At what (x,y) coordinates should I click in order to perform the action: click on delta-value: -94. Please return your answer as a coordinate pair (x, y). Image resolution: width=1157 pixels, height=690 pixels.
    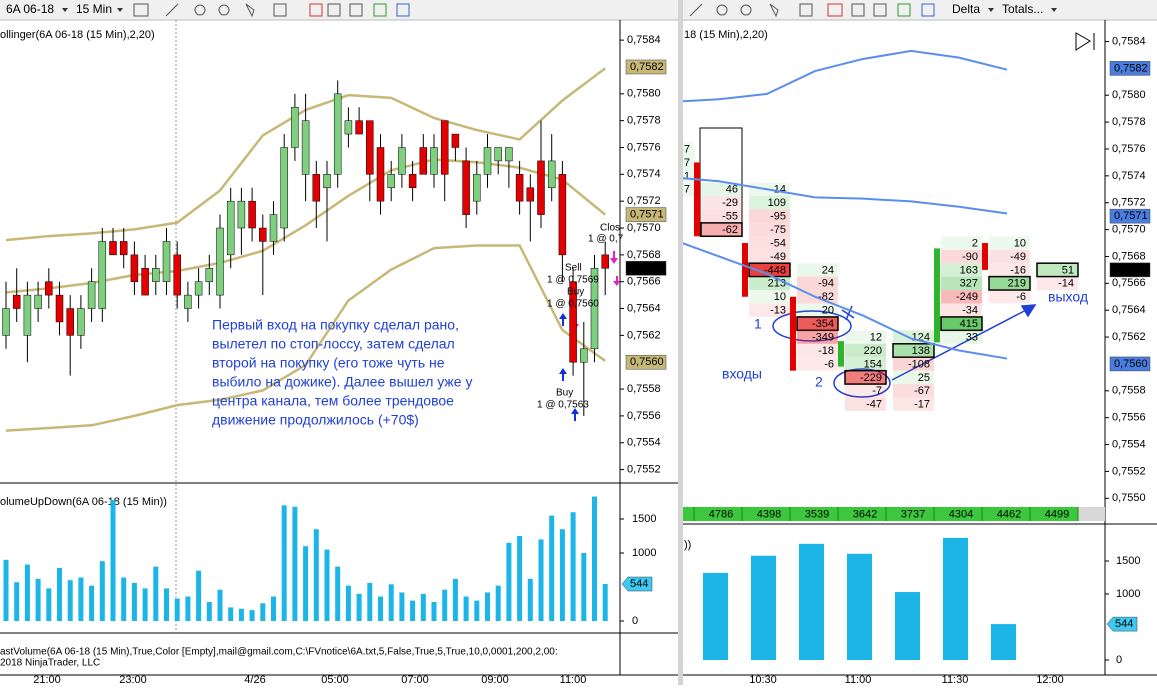
    Looking at the image, I should click on (826, 284).